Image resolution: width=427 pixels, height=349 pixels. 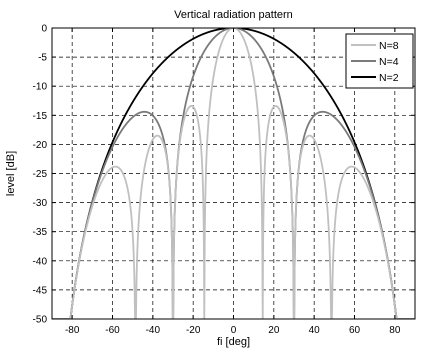 I want to click on legend: N=8 N=4 N=2, so click(x=379, y=61).